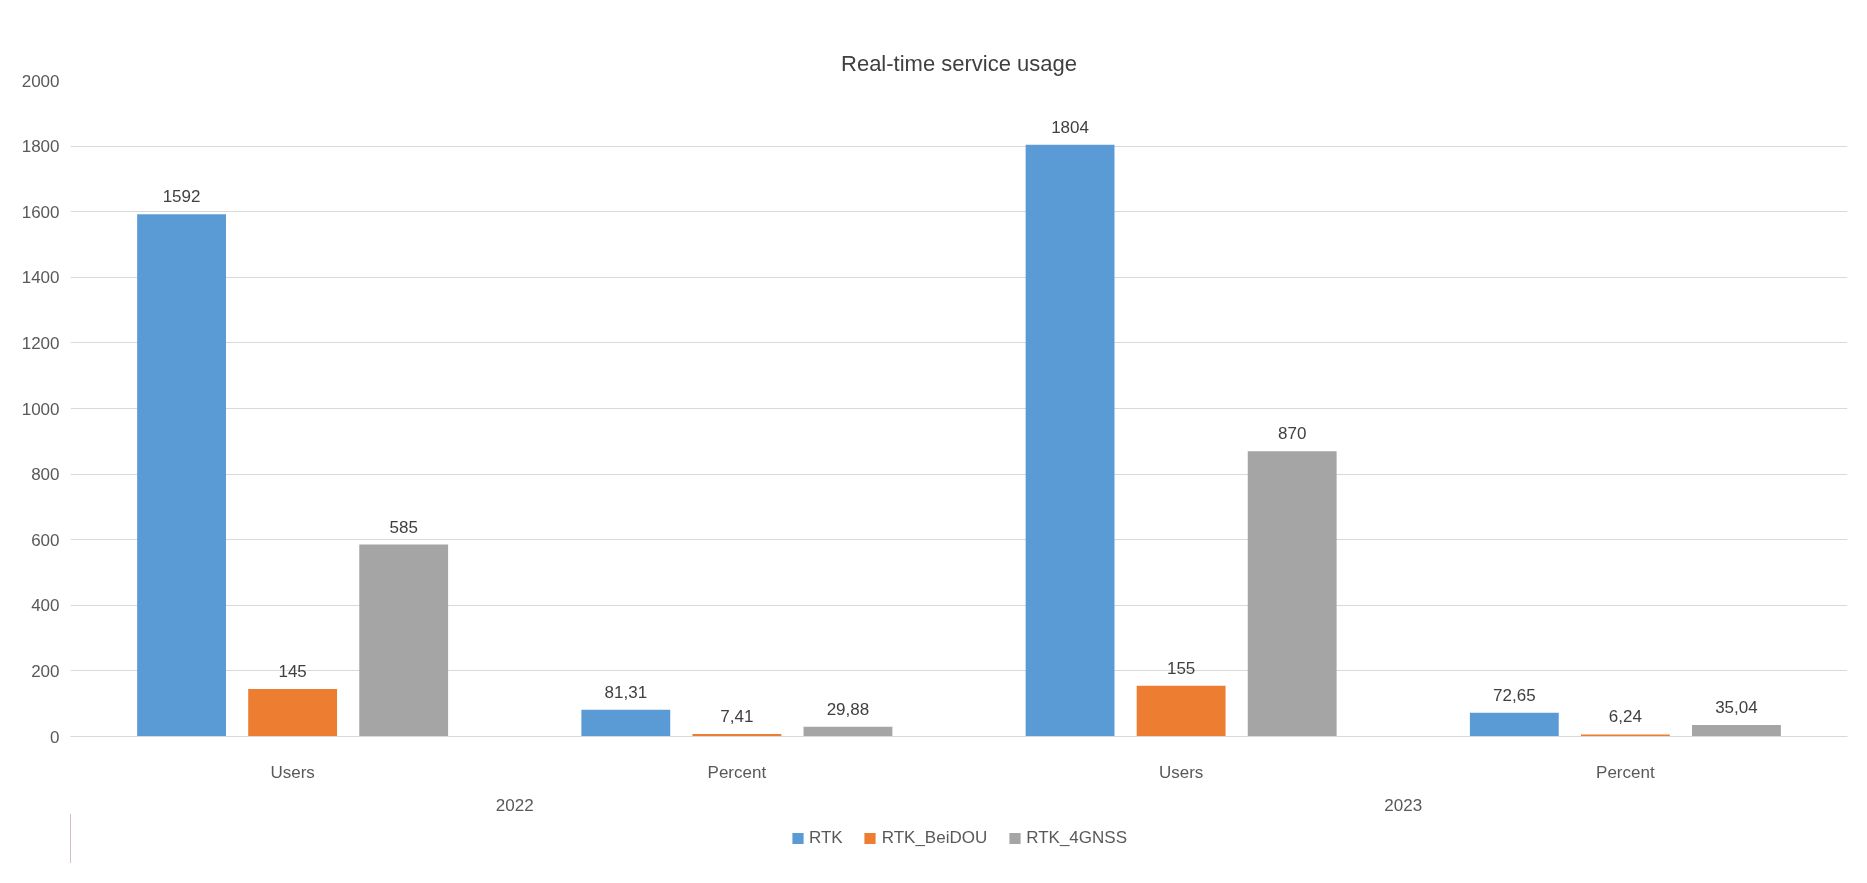 The width and height of the screenshot is (1867, 883). I want to click on data-label: 6,24, so click(1625, 717).